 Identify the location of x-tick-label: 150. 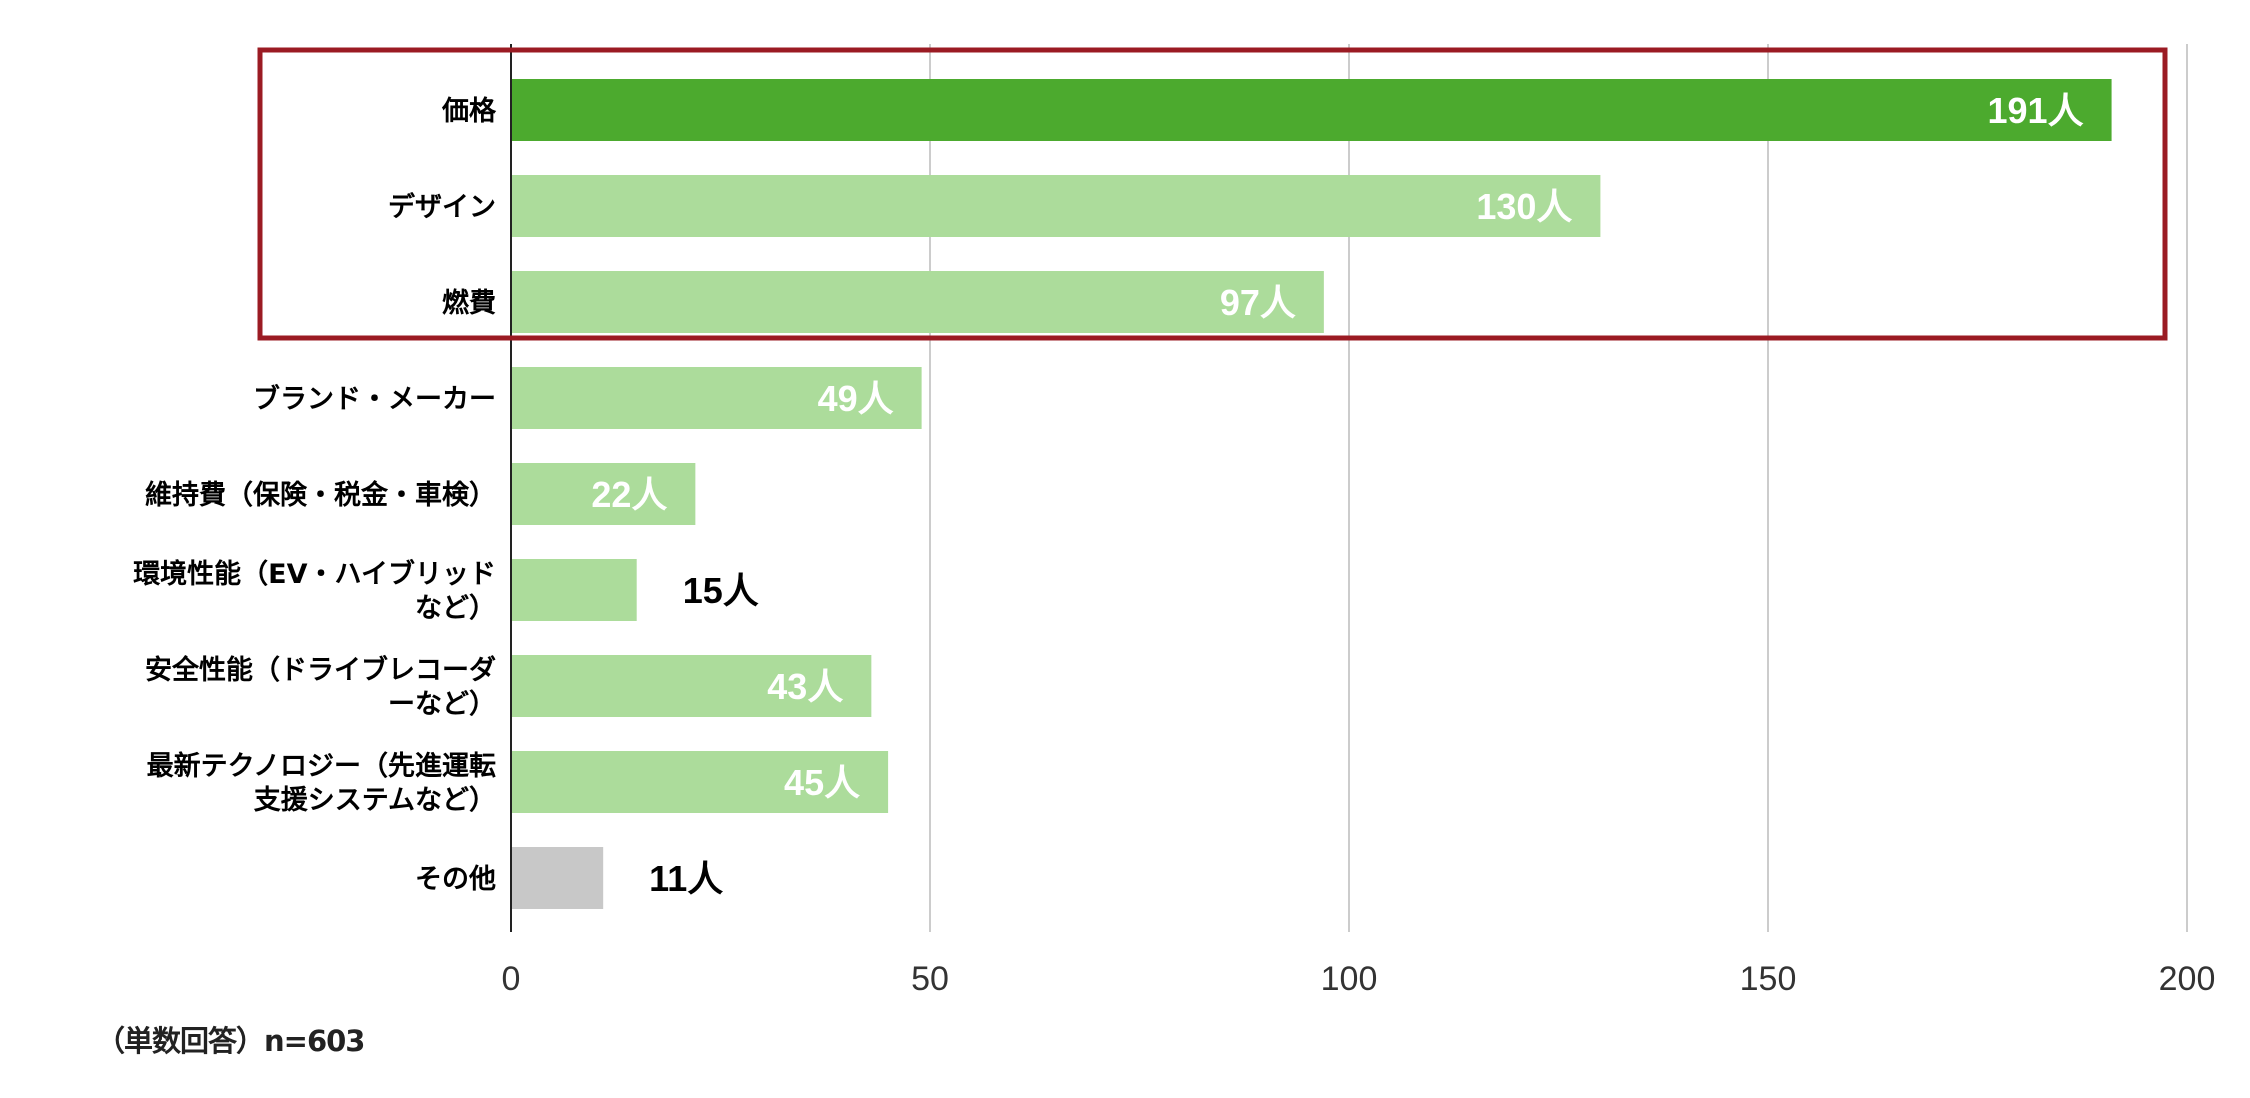
(1768, 979).